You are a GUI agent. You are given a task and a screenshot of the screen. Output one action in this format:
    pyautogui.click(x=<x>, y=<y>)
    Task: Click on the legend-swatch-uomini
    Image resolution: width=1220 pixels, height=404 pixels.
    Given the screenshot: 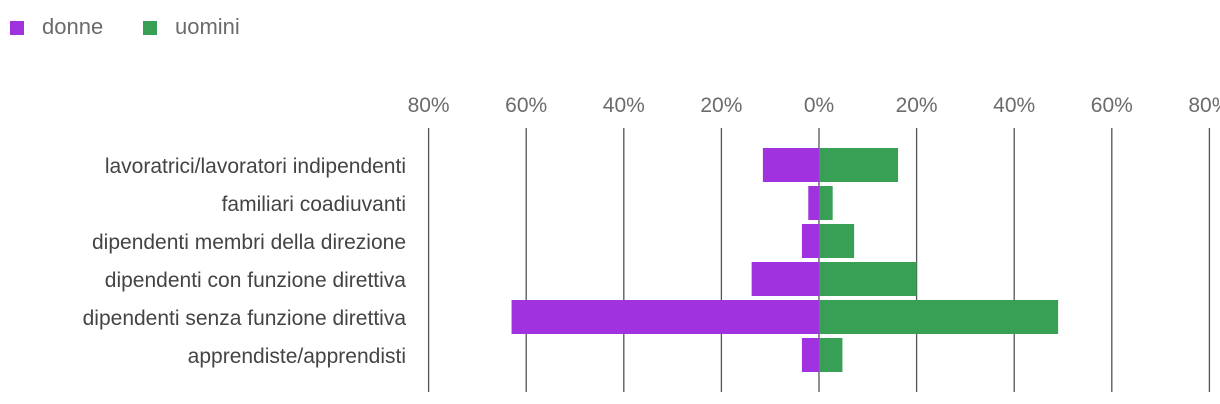 What is the action you would take?
    pyautogui.click(x=150, y=28)
    